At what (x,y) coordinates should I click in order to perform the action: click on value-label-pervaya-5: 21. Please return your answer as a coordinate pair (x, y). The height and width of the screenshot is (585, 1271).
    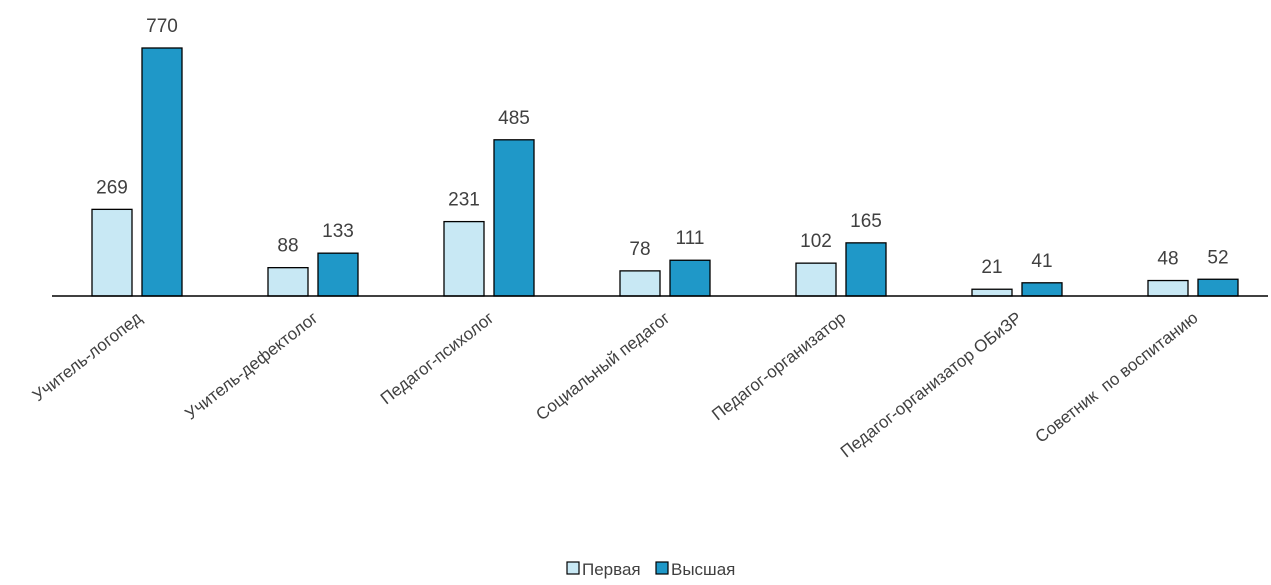
    Looking at the image, I should click on (991, 267).